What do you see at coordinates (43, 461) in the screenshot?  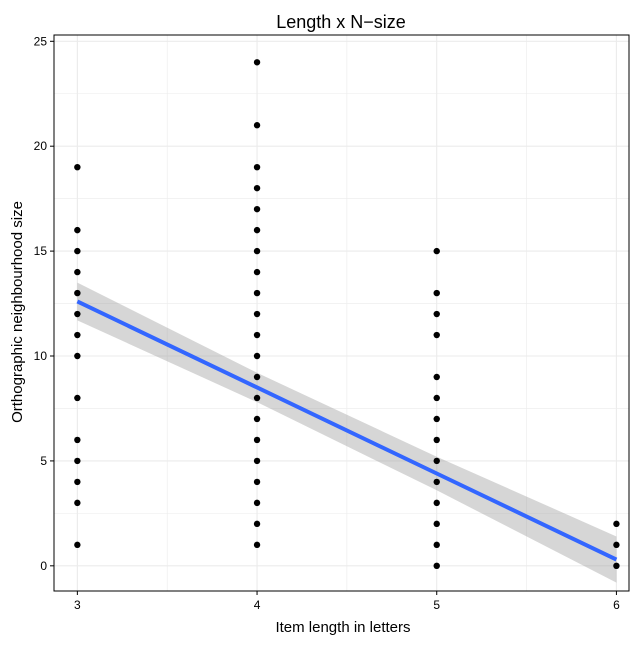 I see `y-tick-label: 5` at bounding box center [43, 461].